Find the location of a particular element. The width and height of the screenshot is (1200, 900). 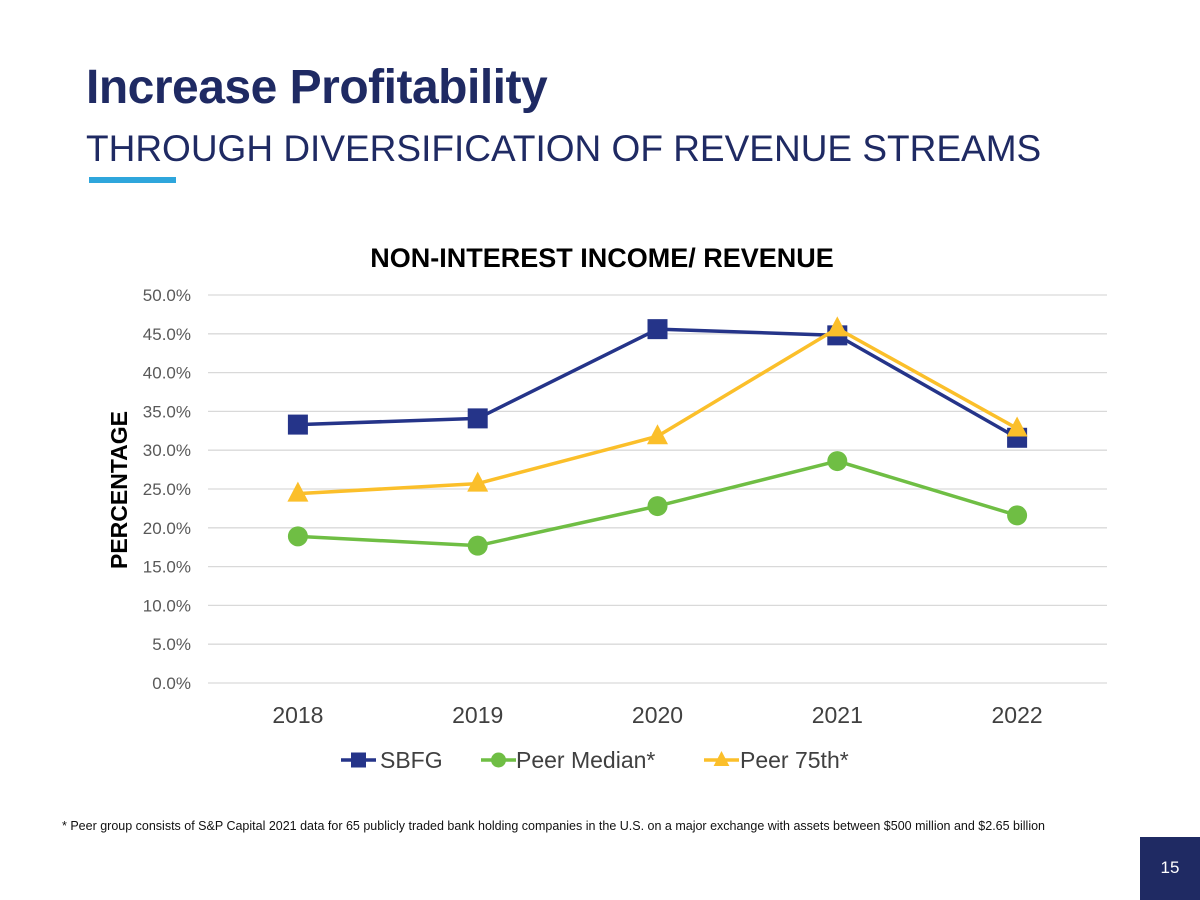

x-tick-label: 2018 is located at coordinates (297, 715).